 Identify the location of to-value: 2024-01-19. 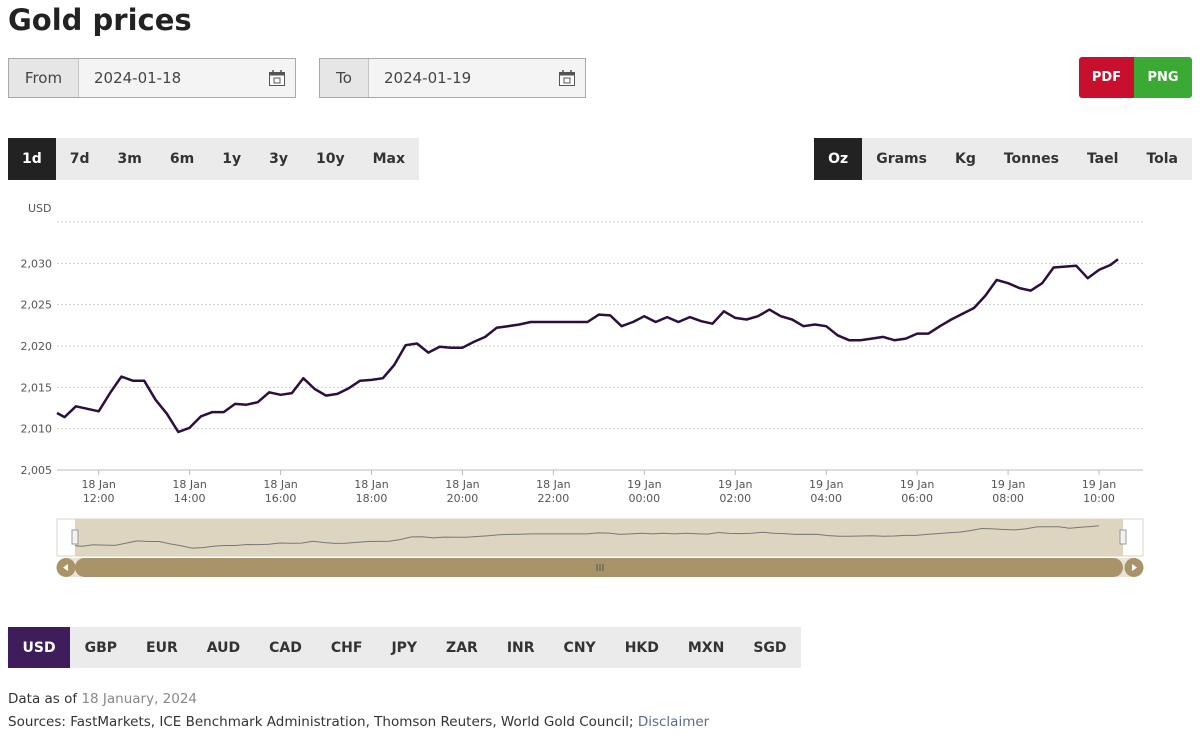
(477, 78).